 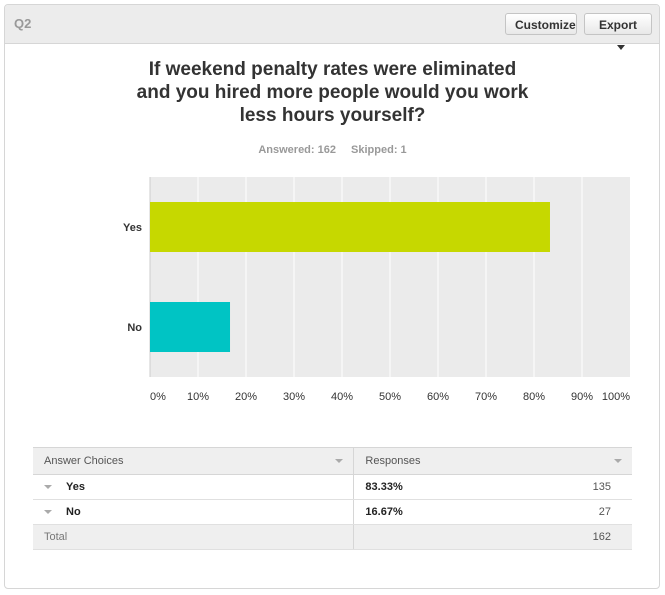 I want to click on response-stats: Answered: 162 Skipped: 1, so click(x=332, y=150).